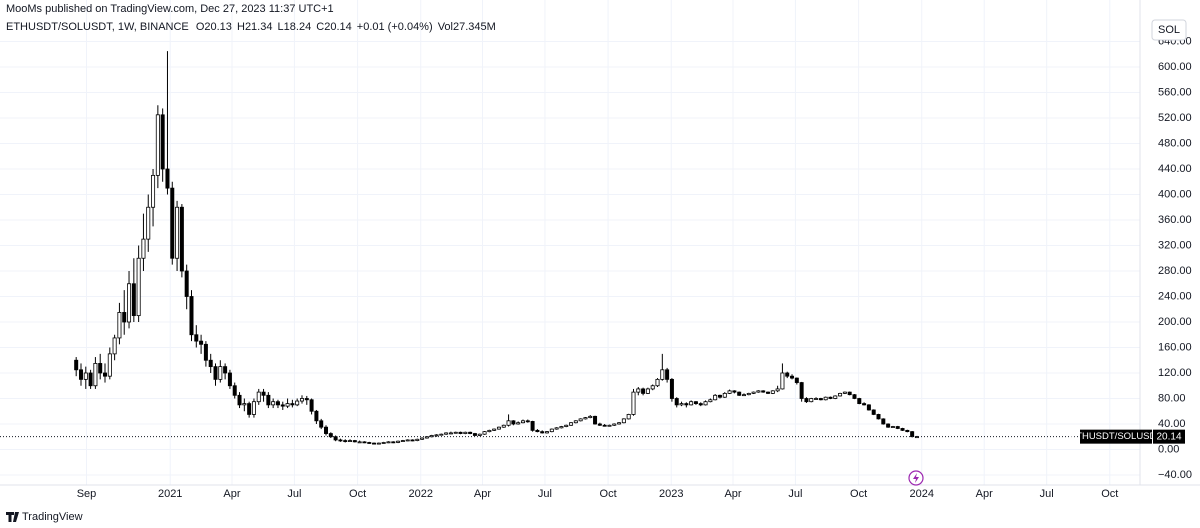 The image size is (1200, 528). What do you see at coordinates (218, 27) in the screenshot?
I see `open-value: 20.13` at bounding box center [218, 27].